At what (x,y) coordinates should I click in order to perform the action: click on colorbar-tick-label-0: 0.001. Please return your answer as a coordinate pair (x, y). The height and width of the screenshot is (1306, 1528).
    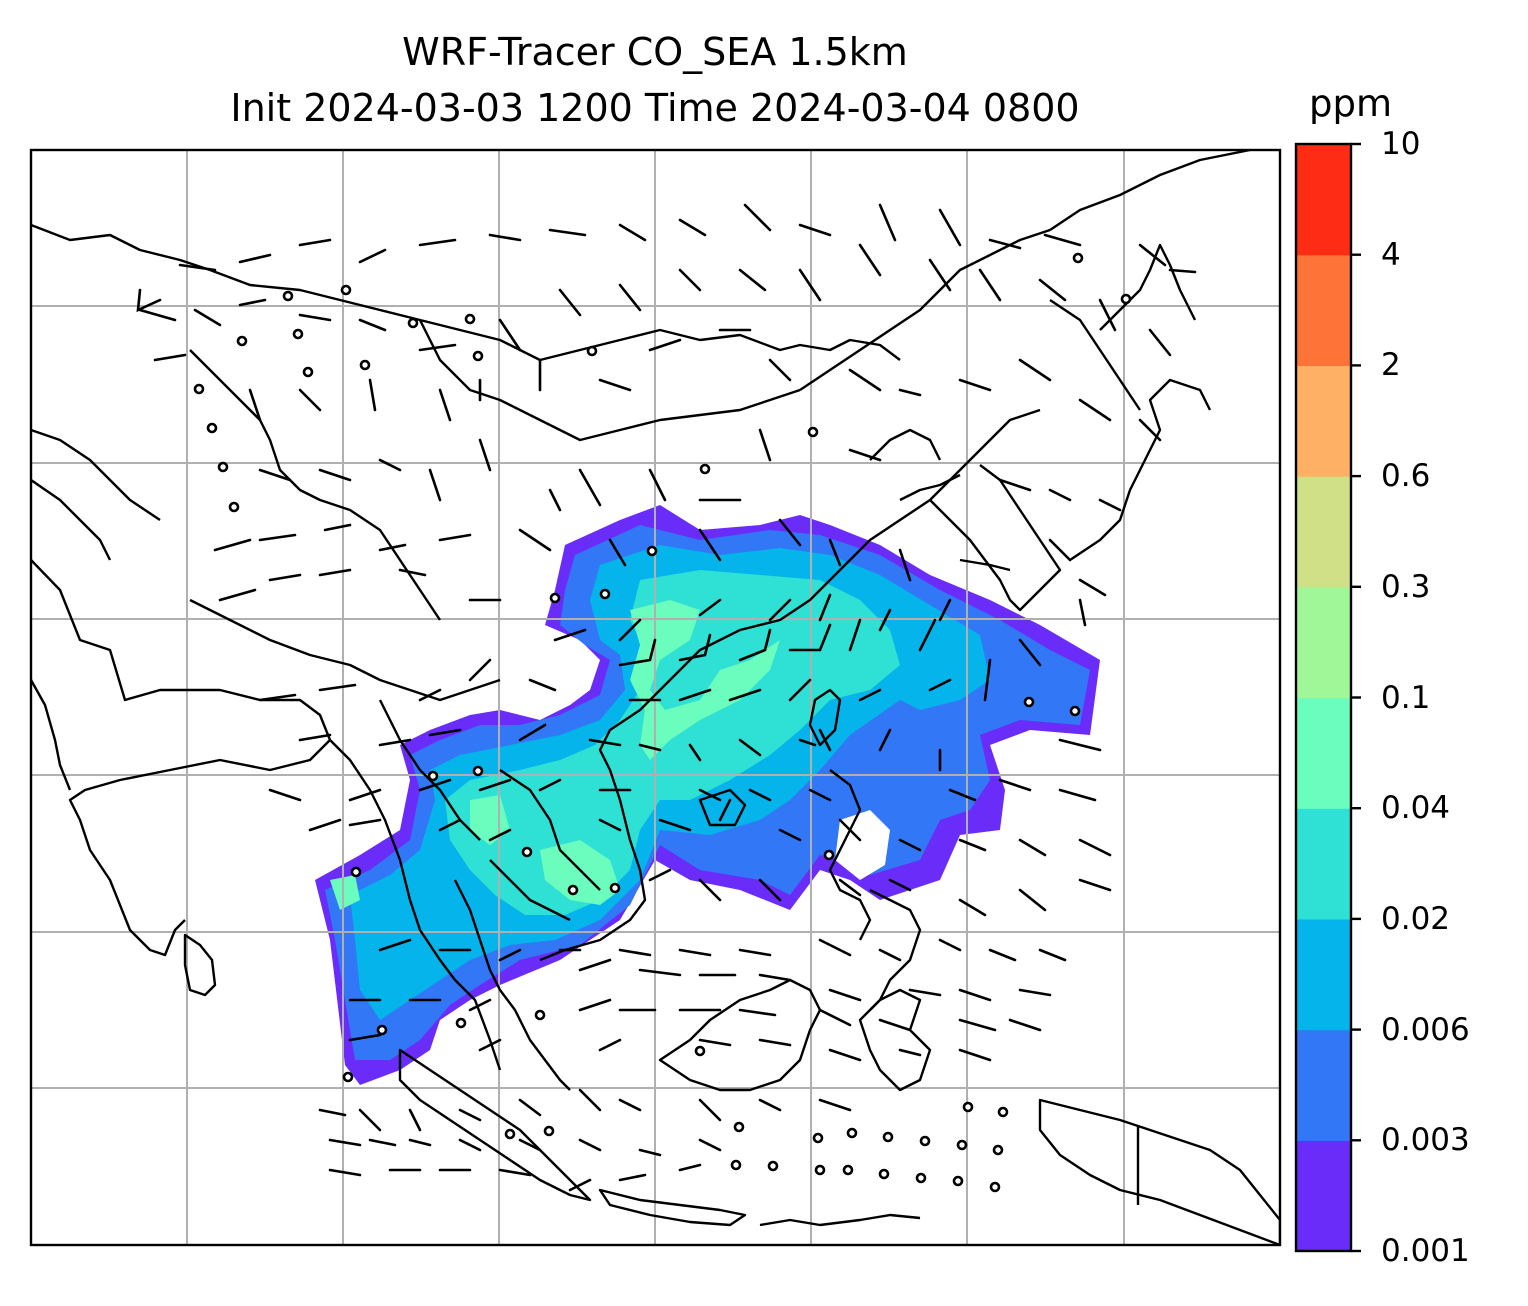
    Looking at the image, I should click on (1425, 1251).